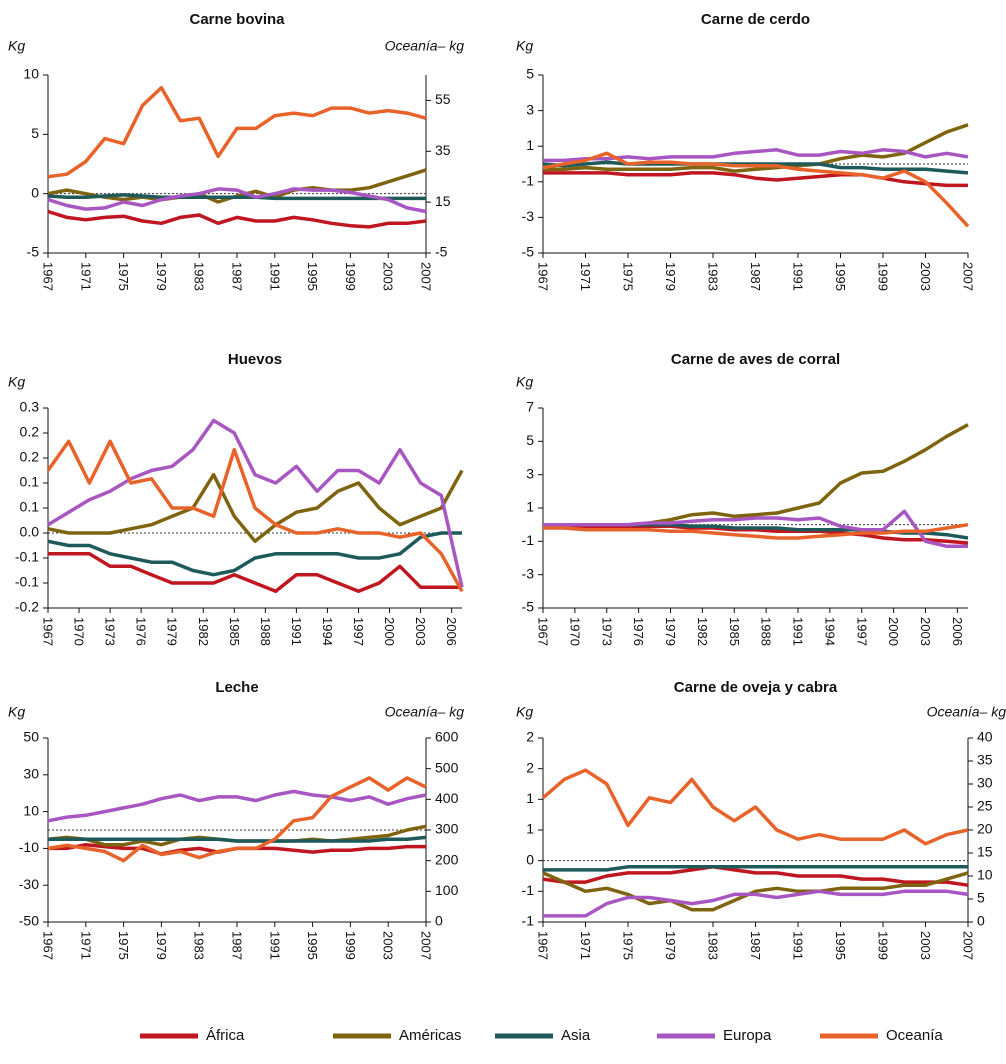 This screenshot has width=1006, height=1064. I want to click on y2-tick-label: 500, so click(447, 767).